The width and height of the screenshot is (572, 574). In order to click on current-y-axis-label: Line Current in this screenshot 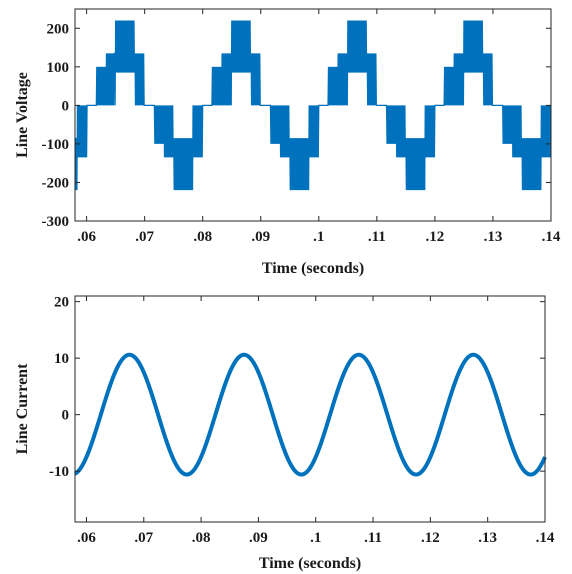, I will do `click(22, 408)`.